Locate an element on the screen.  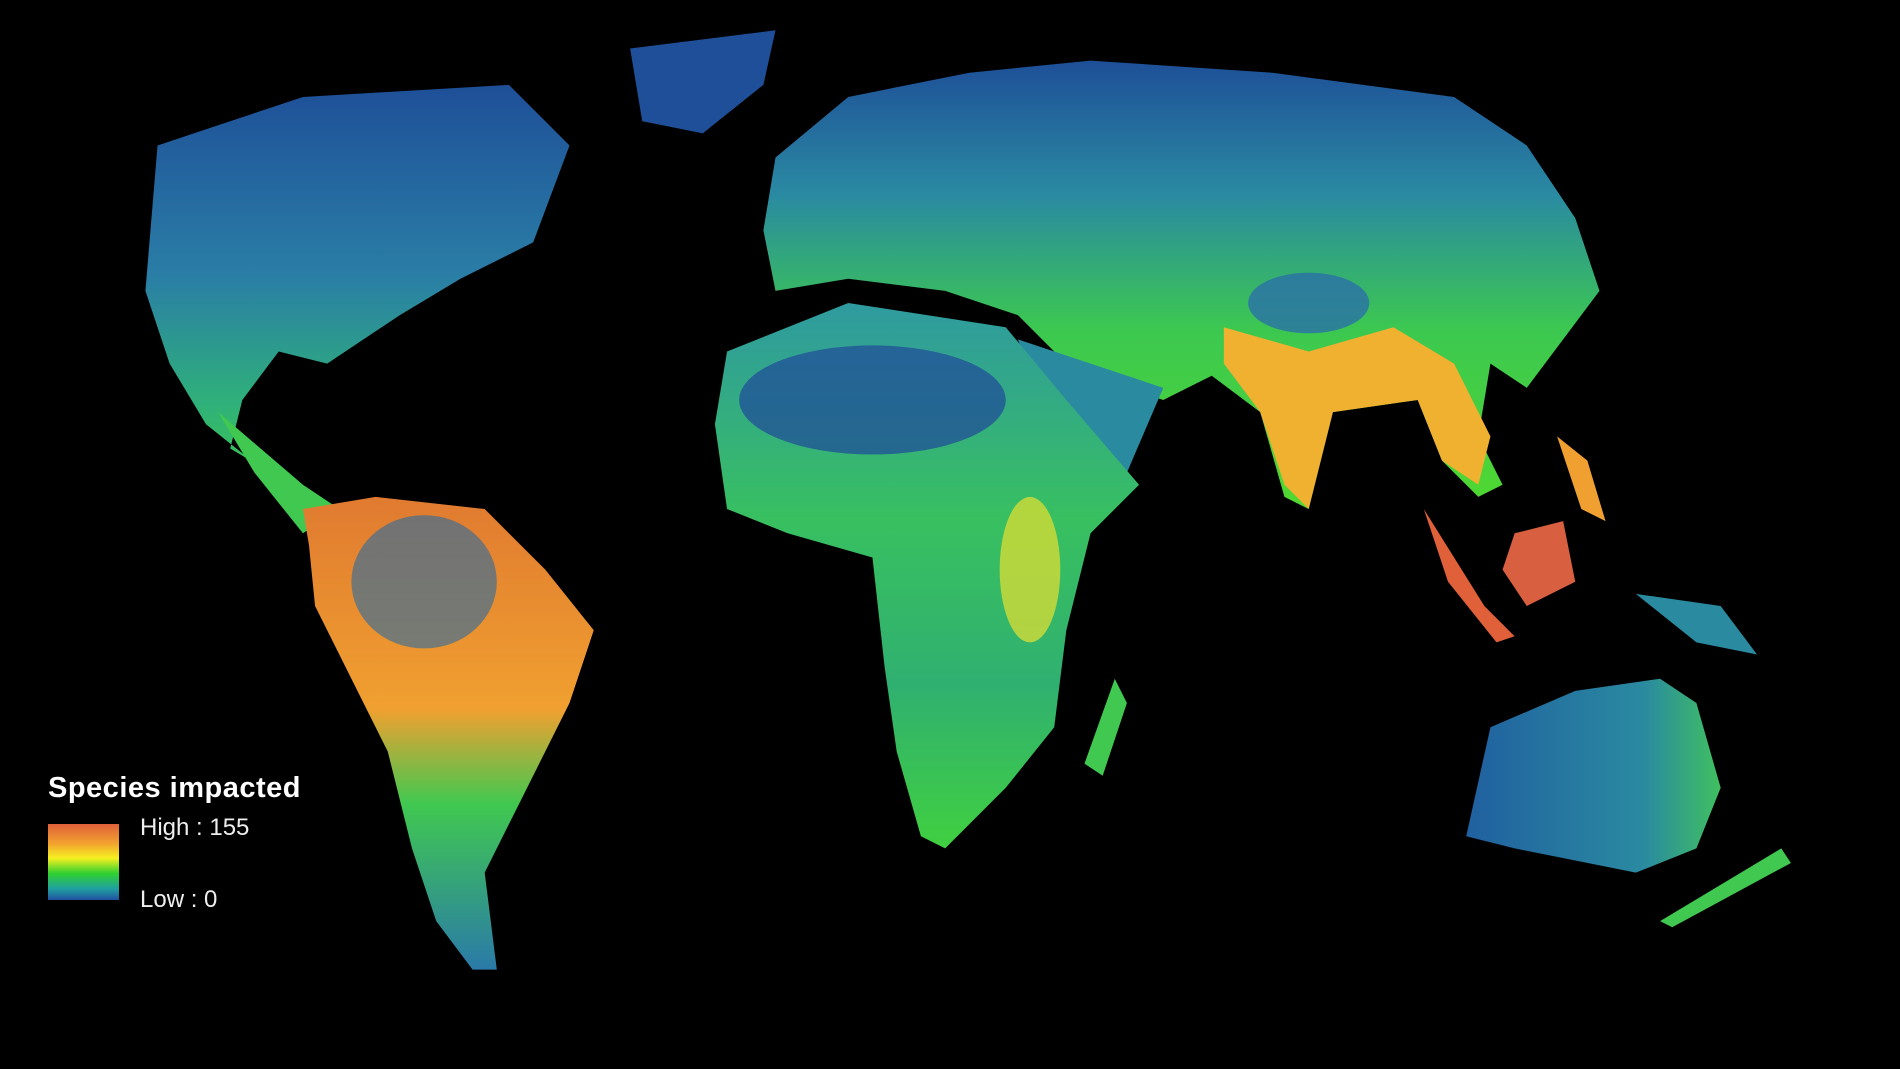
philippines is located at coordinates (1581, 479).